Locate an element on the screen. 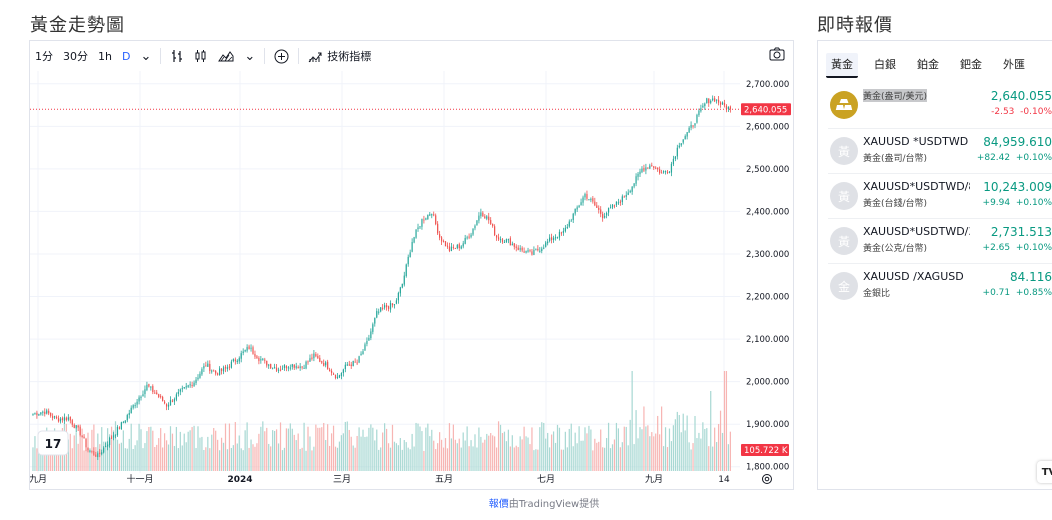 The image size is (1052, 520). quote-row-gold-silver-ratio: 金 XAUUSD /XAGUSD 金銀比 84.116 +0.71 +0.85% is located at coordinates (940, 286).